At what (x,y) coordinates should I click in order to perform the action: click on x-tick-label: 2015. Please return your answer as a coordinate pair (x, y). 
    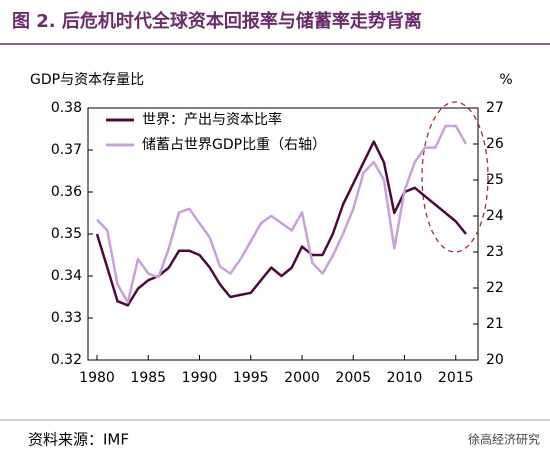
    Looking at the image, I should click on (456, 378).